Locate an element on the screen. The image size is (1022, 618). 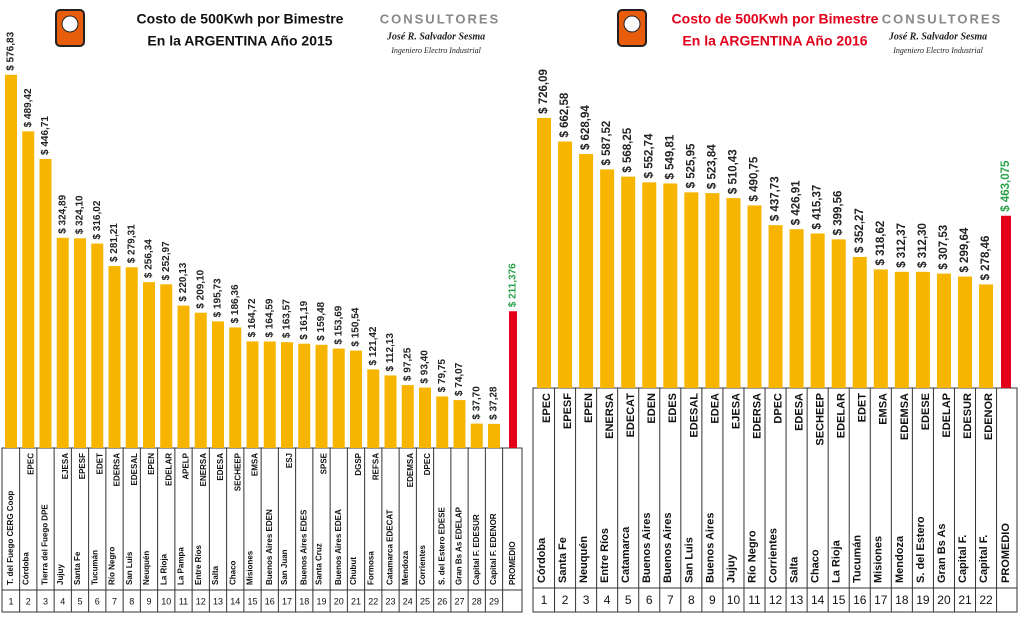
rank-label: 12 is located at coordinates (201, 601).